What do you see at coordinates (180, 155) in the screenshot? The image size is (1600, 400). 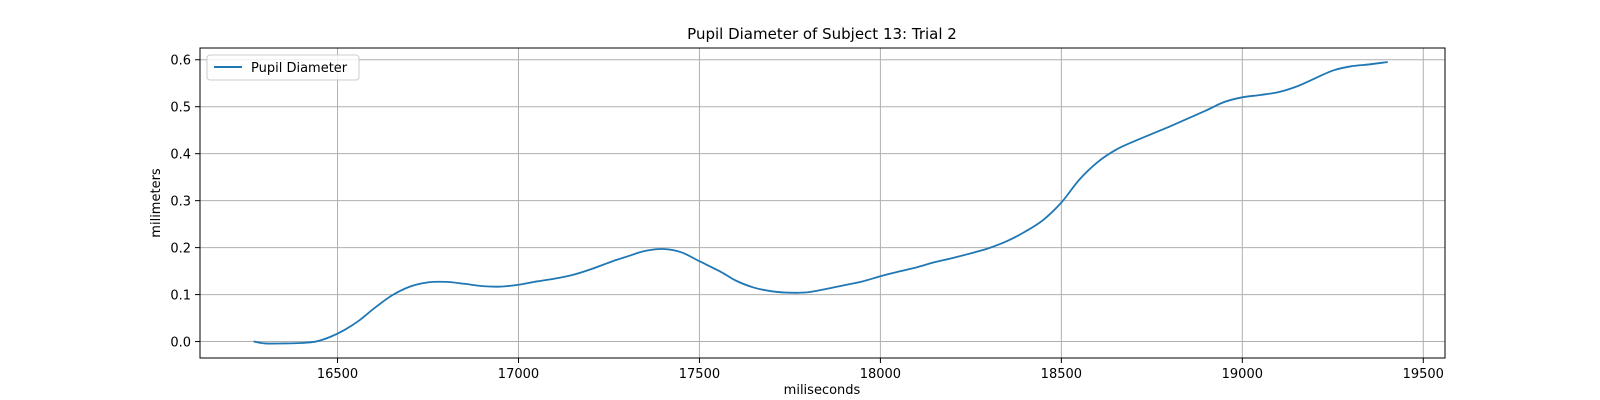 I see `y-tick-label: 0.4` at bounding box center [180, 155].